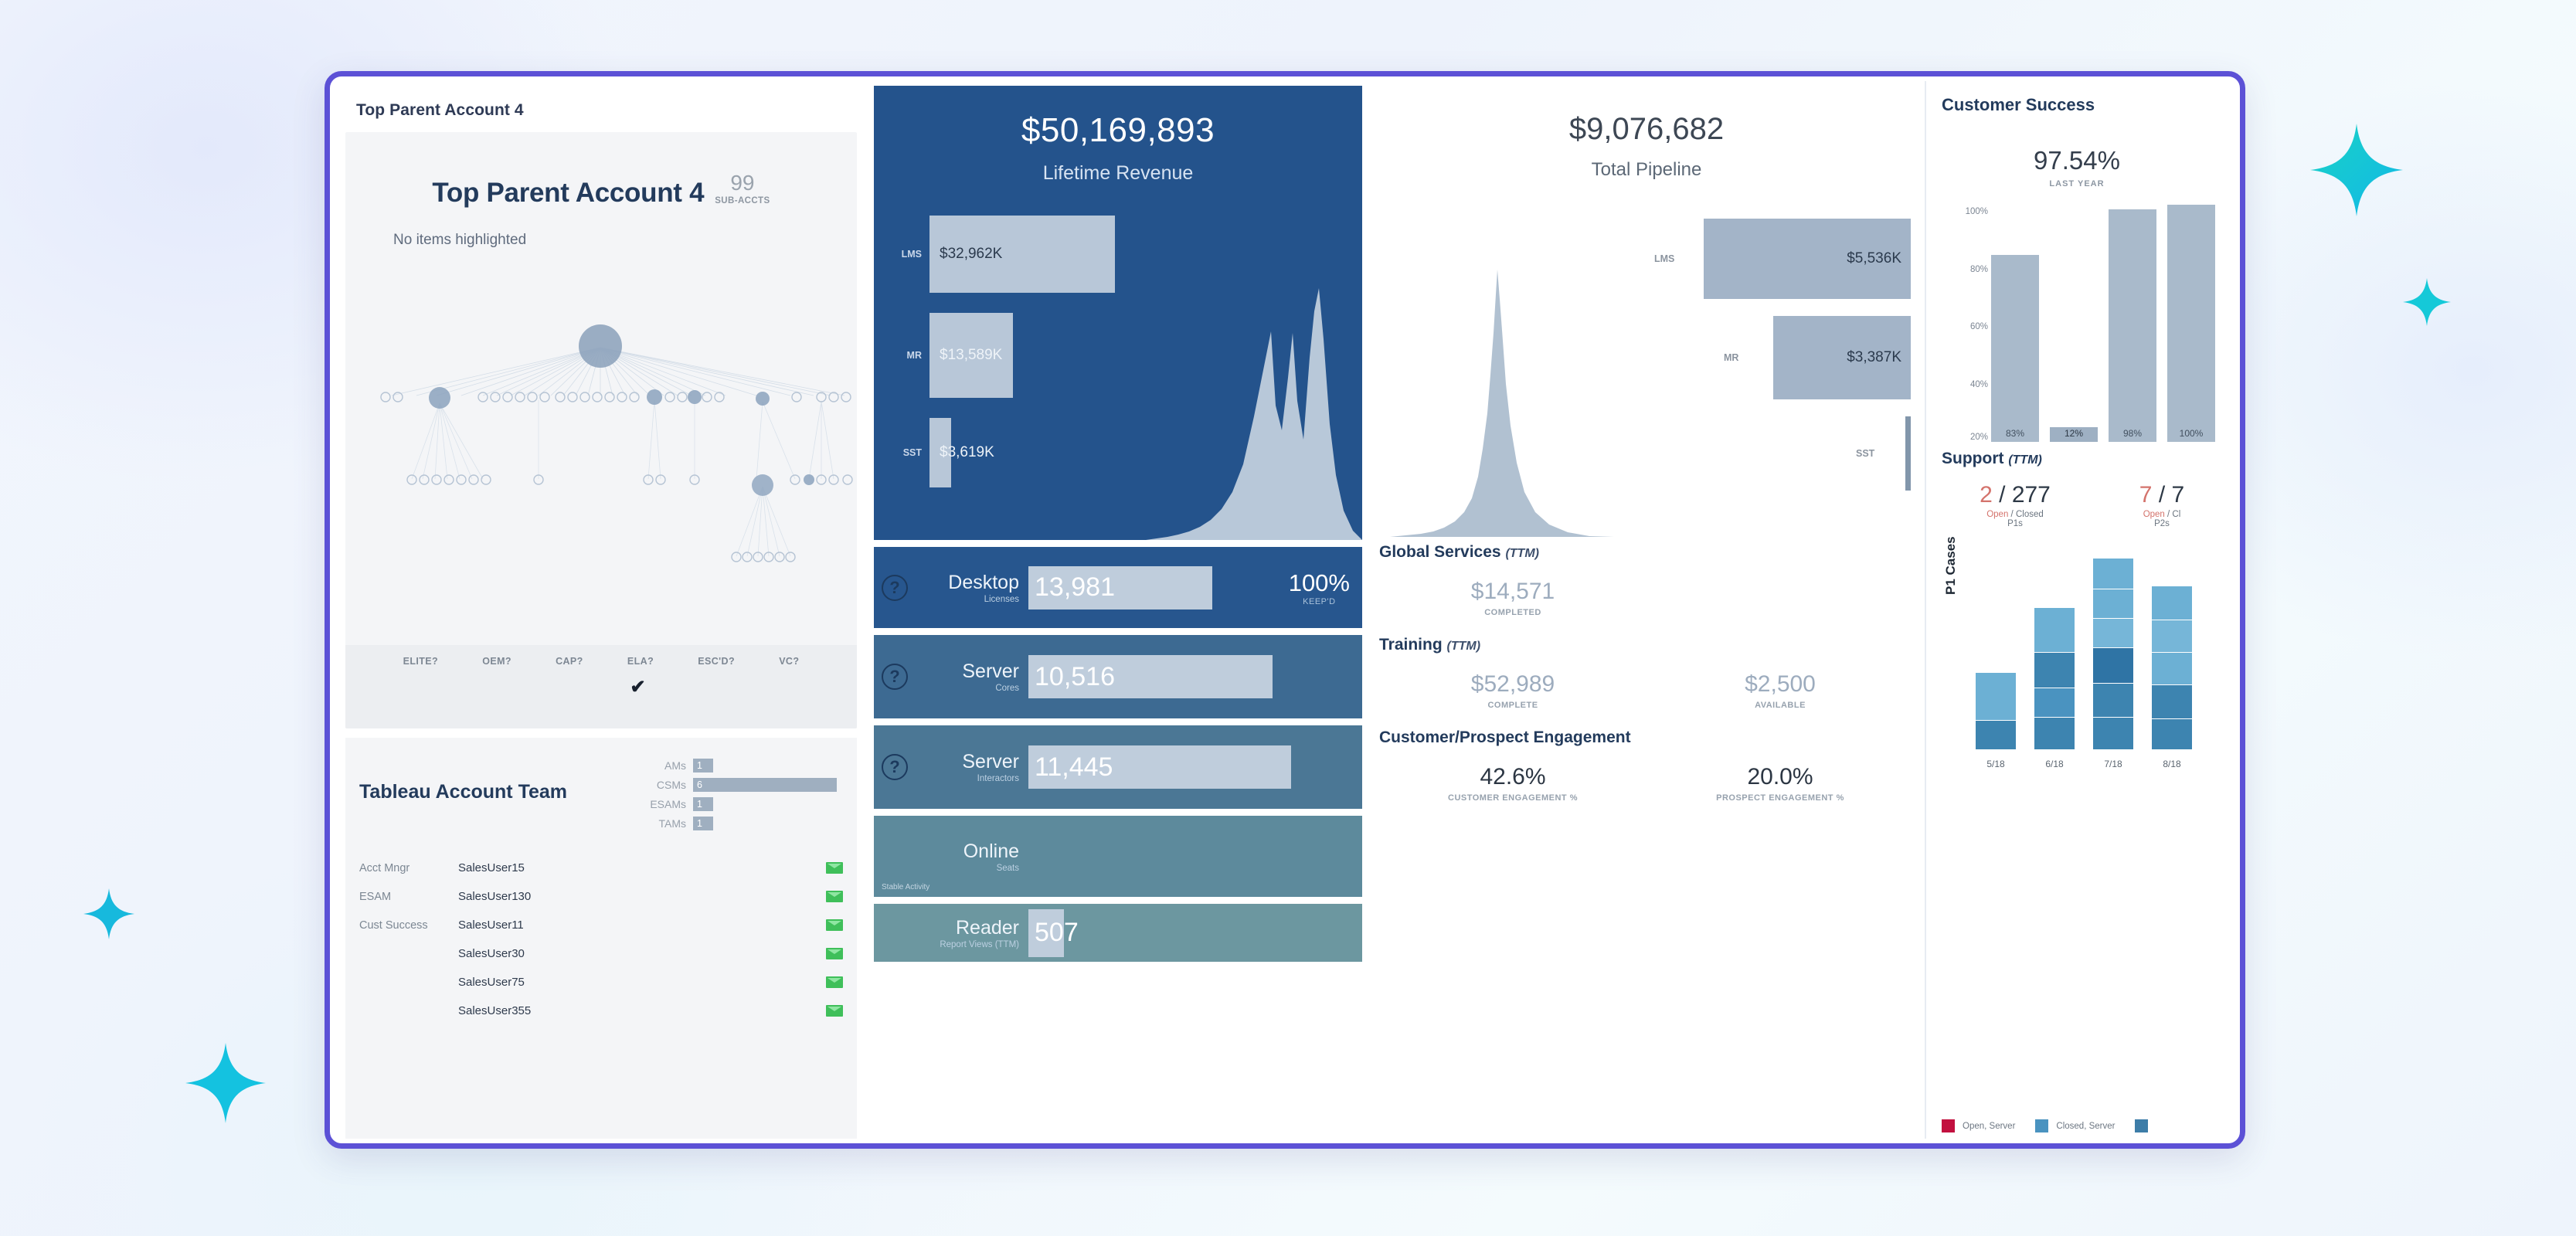  What do you see at coordinates (2113, 632) in the screenshot?
I see `p1-seg-c` at bounding box center [2113, 632].